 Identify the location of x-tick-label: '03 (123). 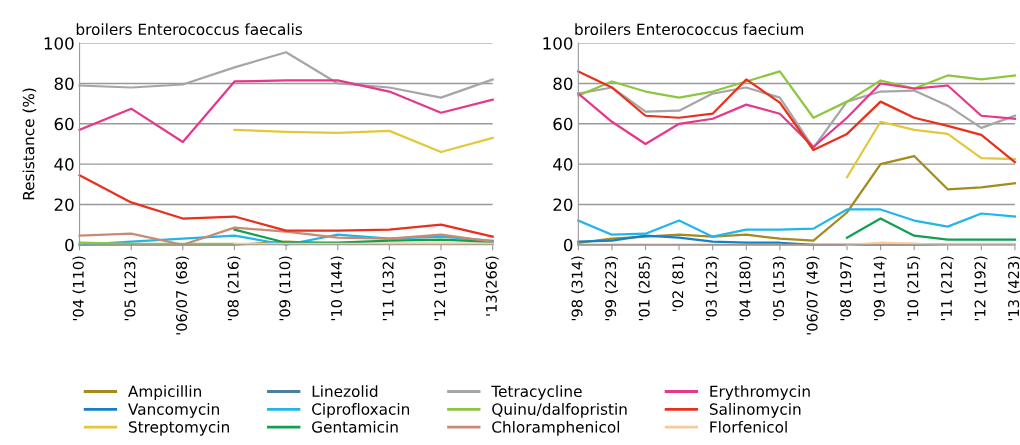
(712, 288).